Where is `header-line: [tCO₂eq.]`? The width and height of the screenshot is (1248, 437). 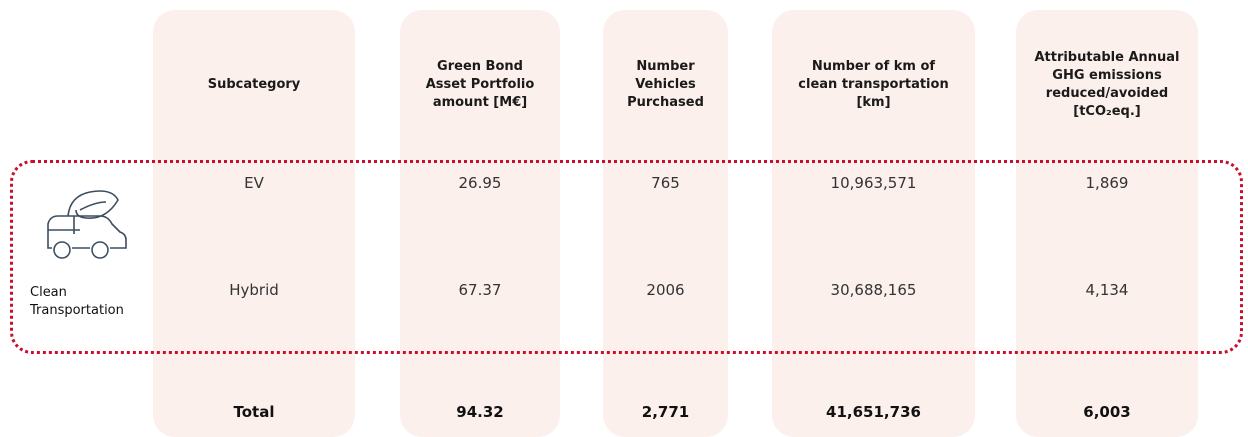
header-line: [tCO₂eq.] is located at coordinates (1107, 111).